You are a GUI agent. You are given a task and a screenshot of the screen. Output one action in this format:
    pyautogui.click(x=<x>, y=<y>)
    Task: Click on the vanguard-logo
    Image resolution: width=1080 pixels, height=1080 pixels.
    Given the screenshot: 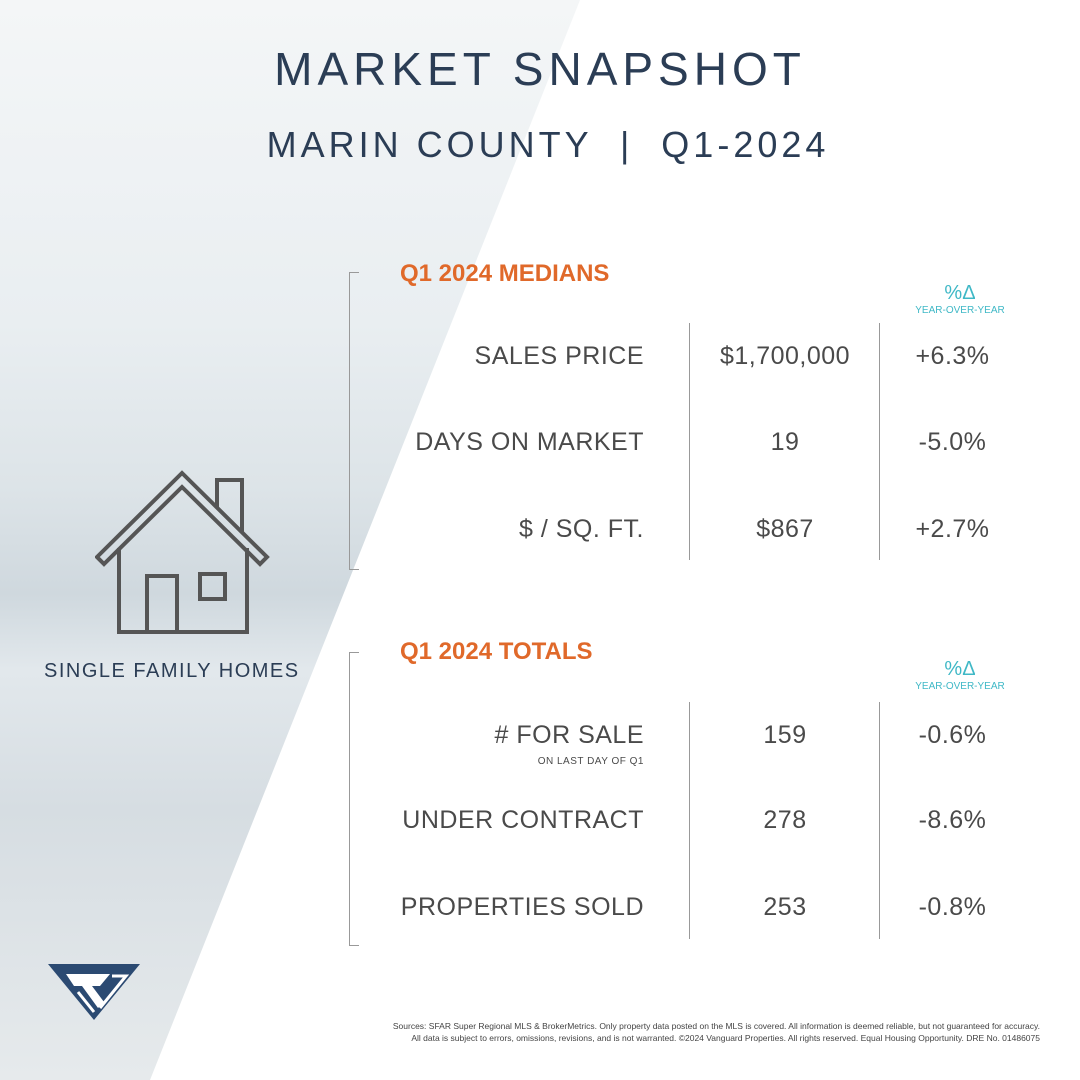 What is the action you would take?
    pyautogui.click(x=94, y=992)
    